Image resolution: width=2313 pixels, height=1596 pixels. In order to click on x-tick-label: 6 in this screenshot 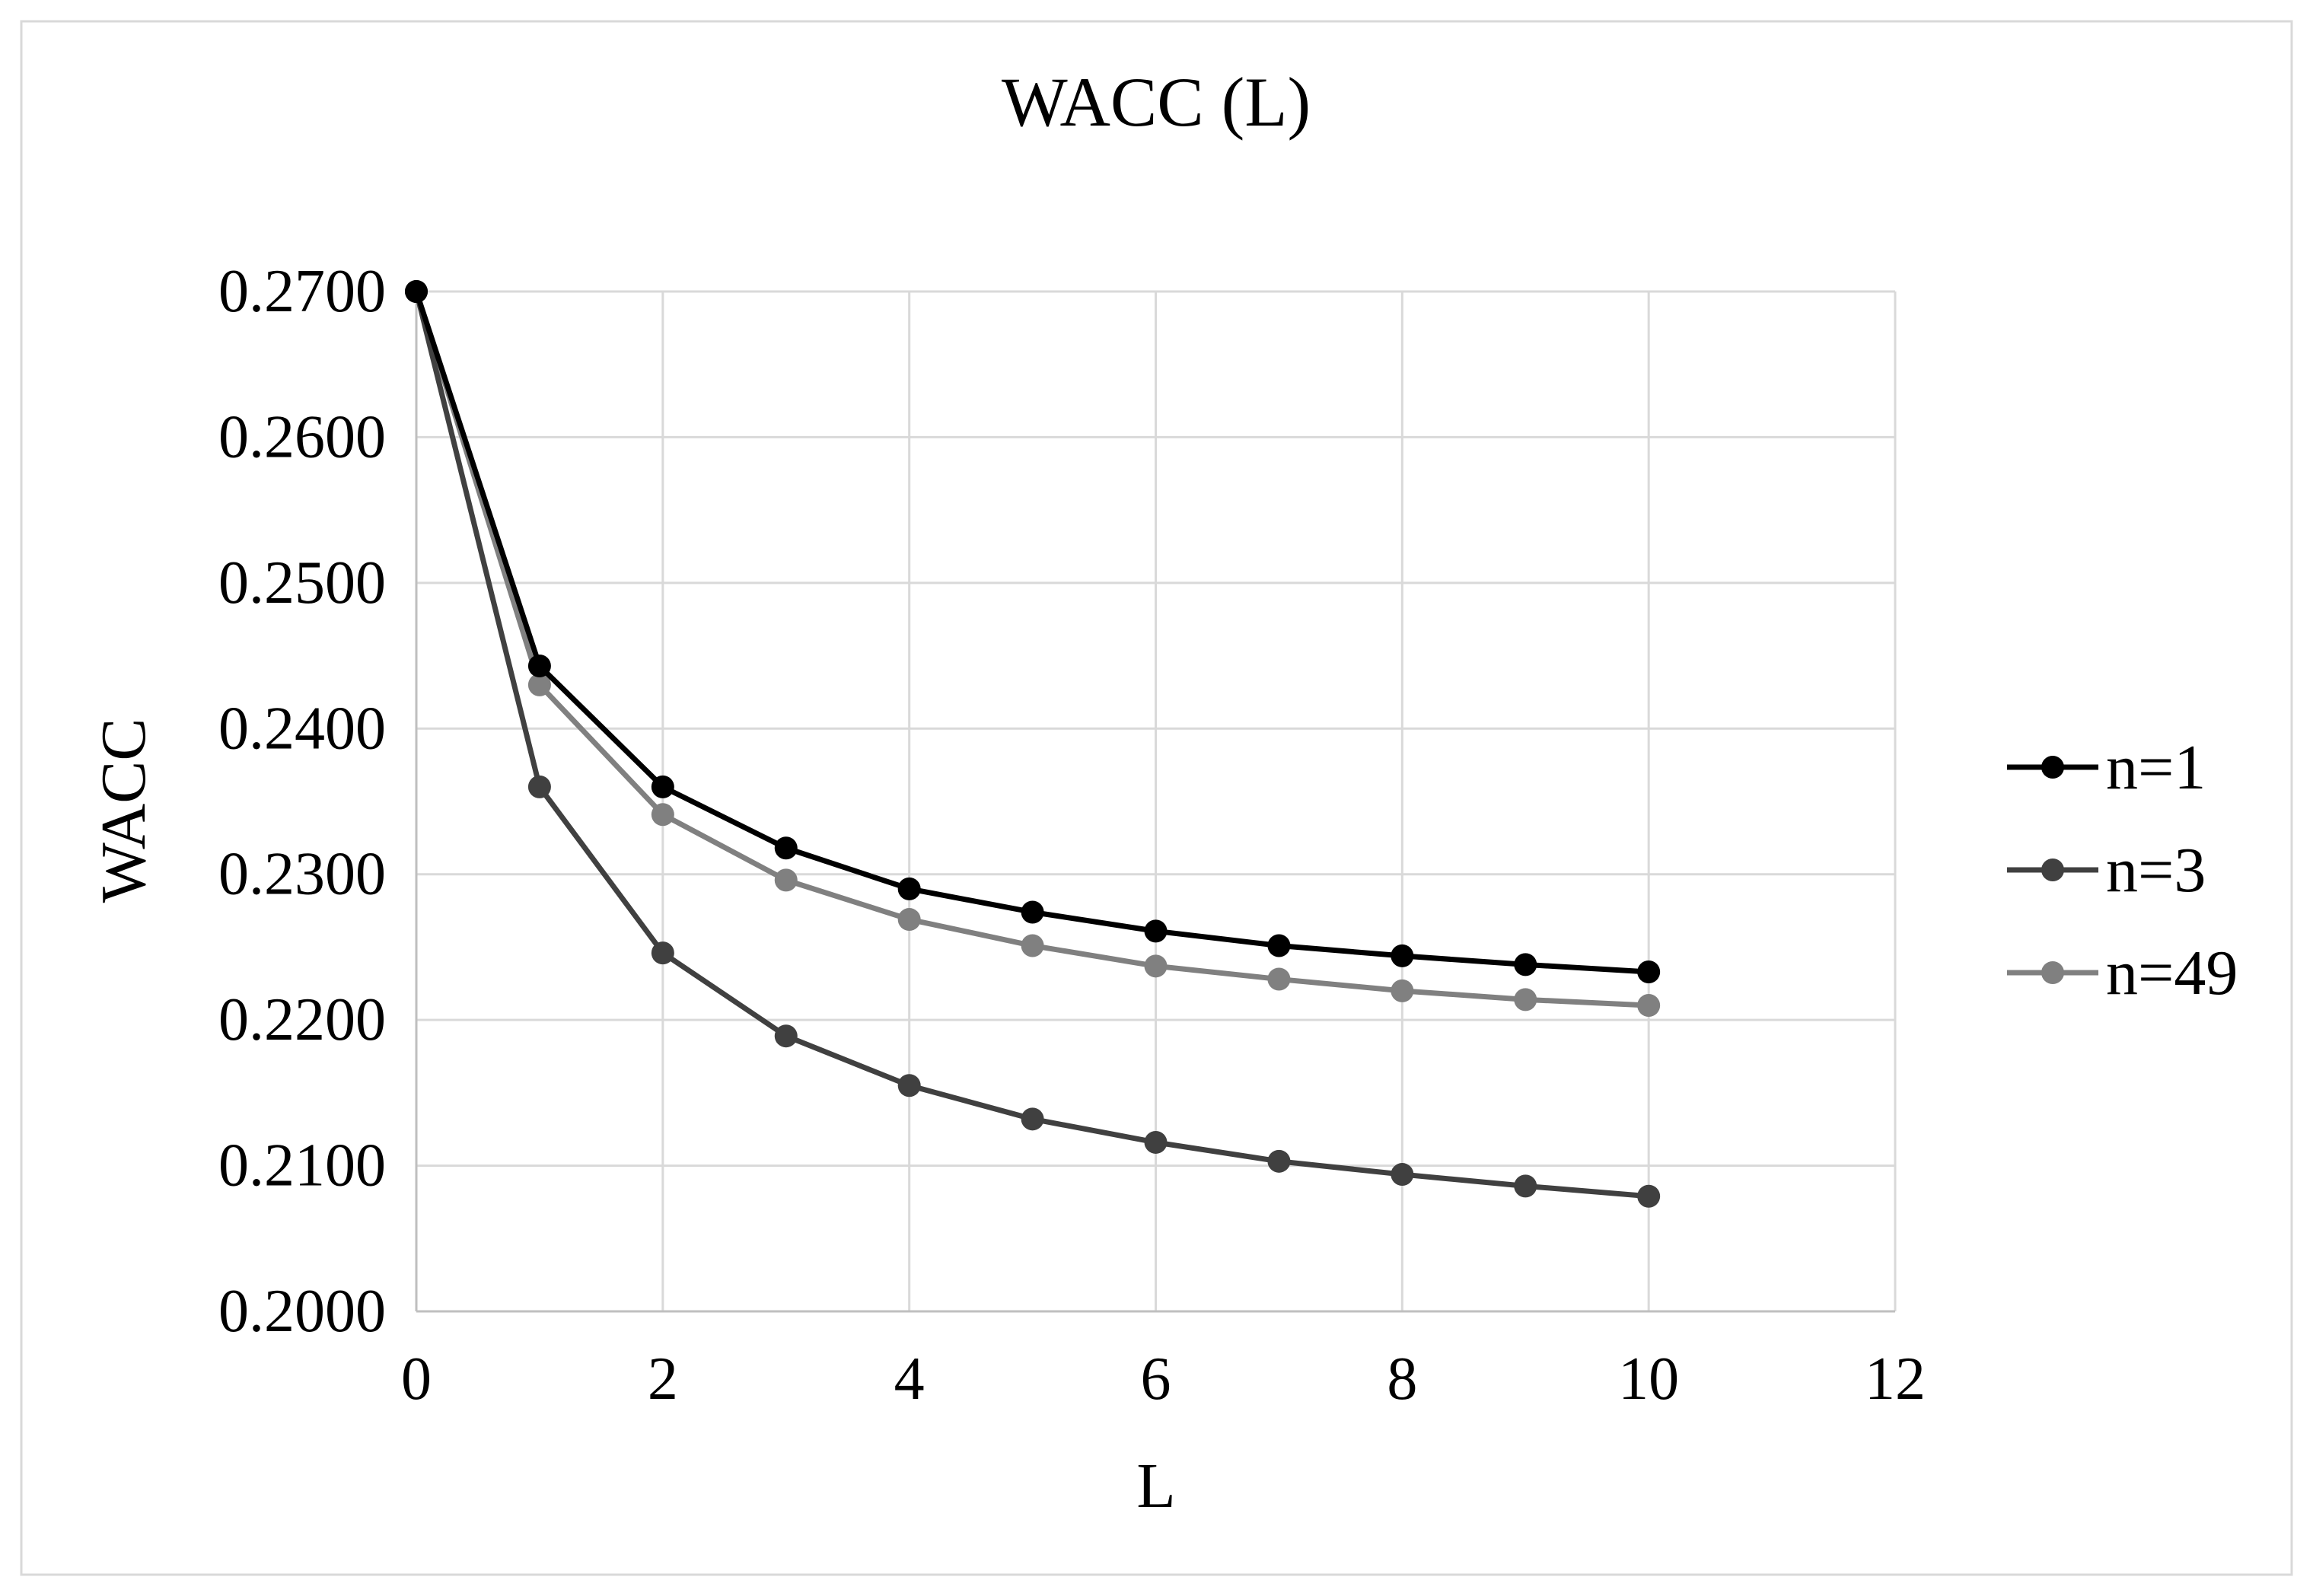, I will do `click(1156, 1379)`.